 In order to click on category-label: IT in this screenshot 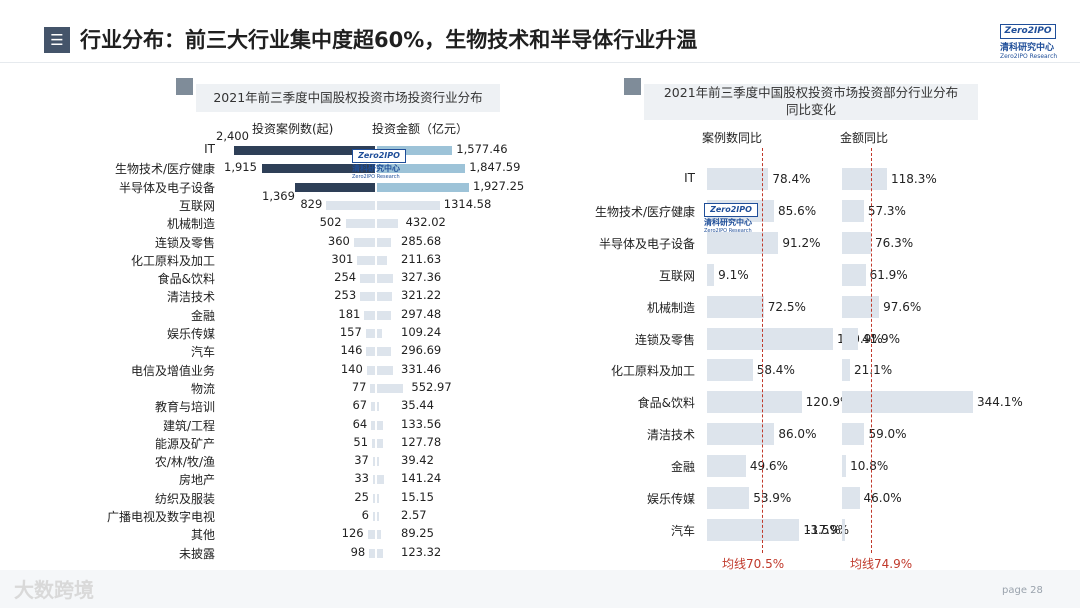, I will do `click(689, 178)`.